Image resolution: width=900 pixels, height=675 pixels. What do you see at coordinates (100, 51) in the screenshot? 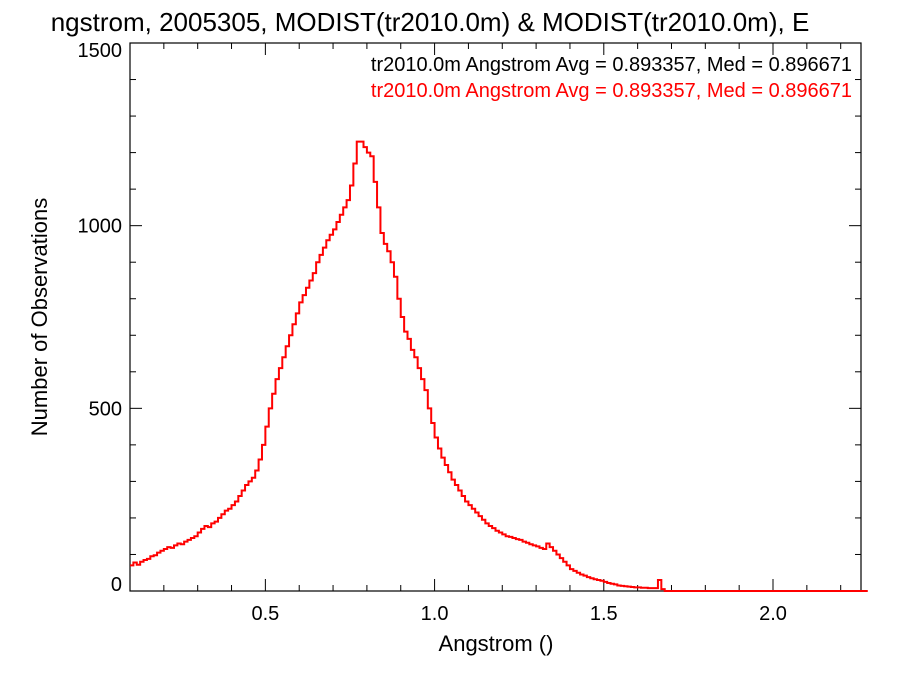
I see `y-tick-label: 1500` at bounding box center [100, 51].